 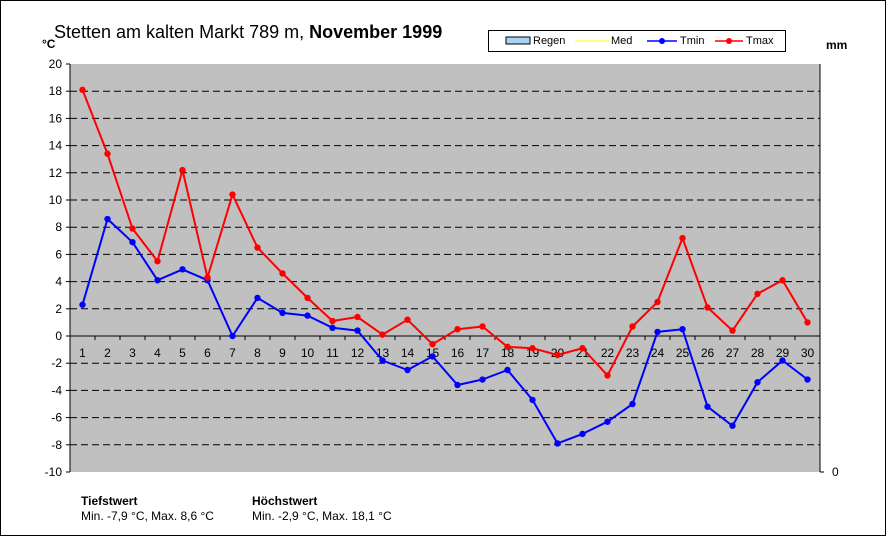 I want to click on x-tick-label: 16, so click(x=458, y=353).